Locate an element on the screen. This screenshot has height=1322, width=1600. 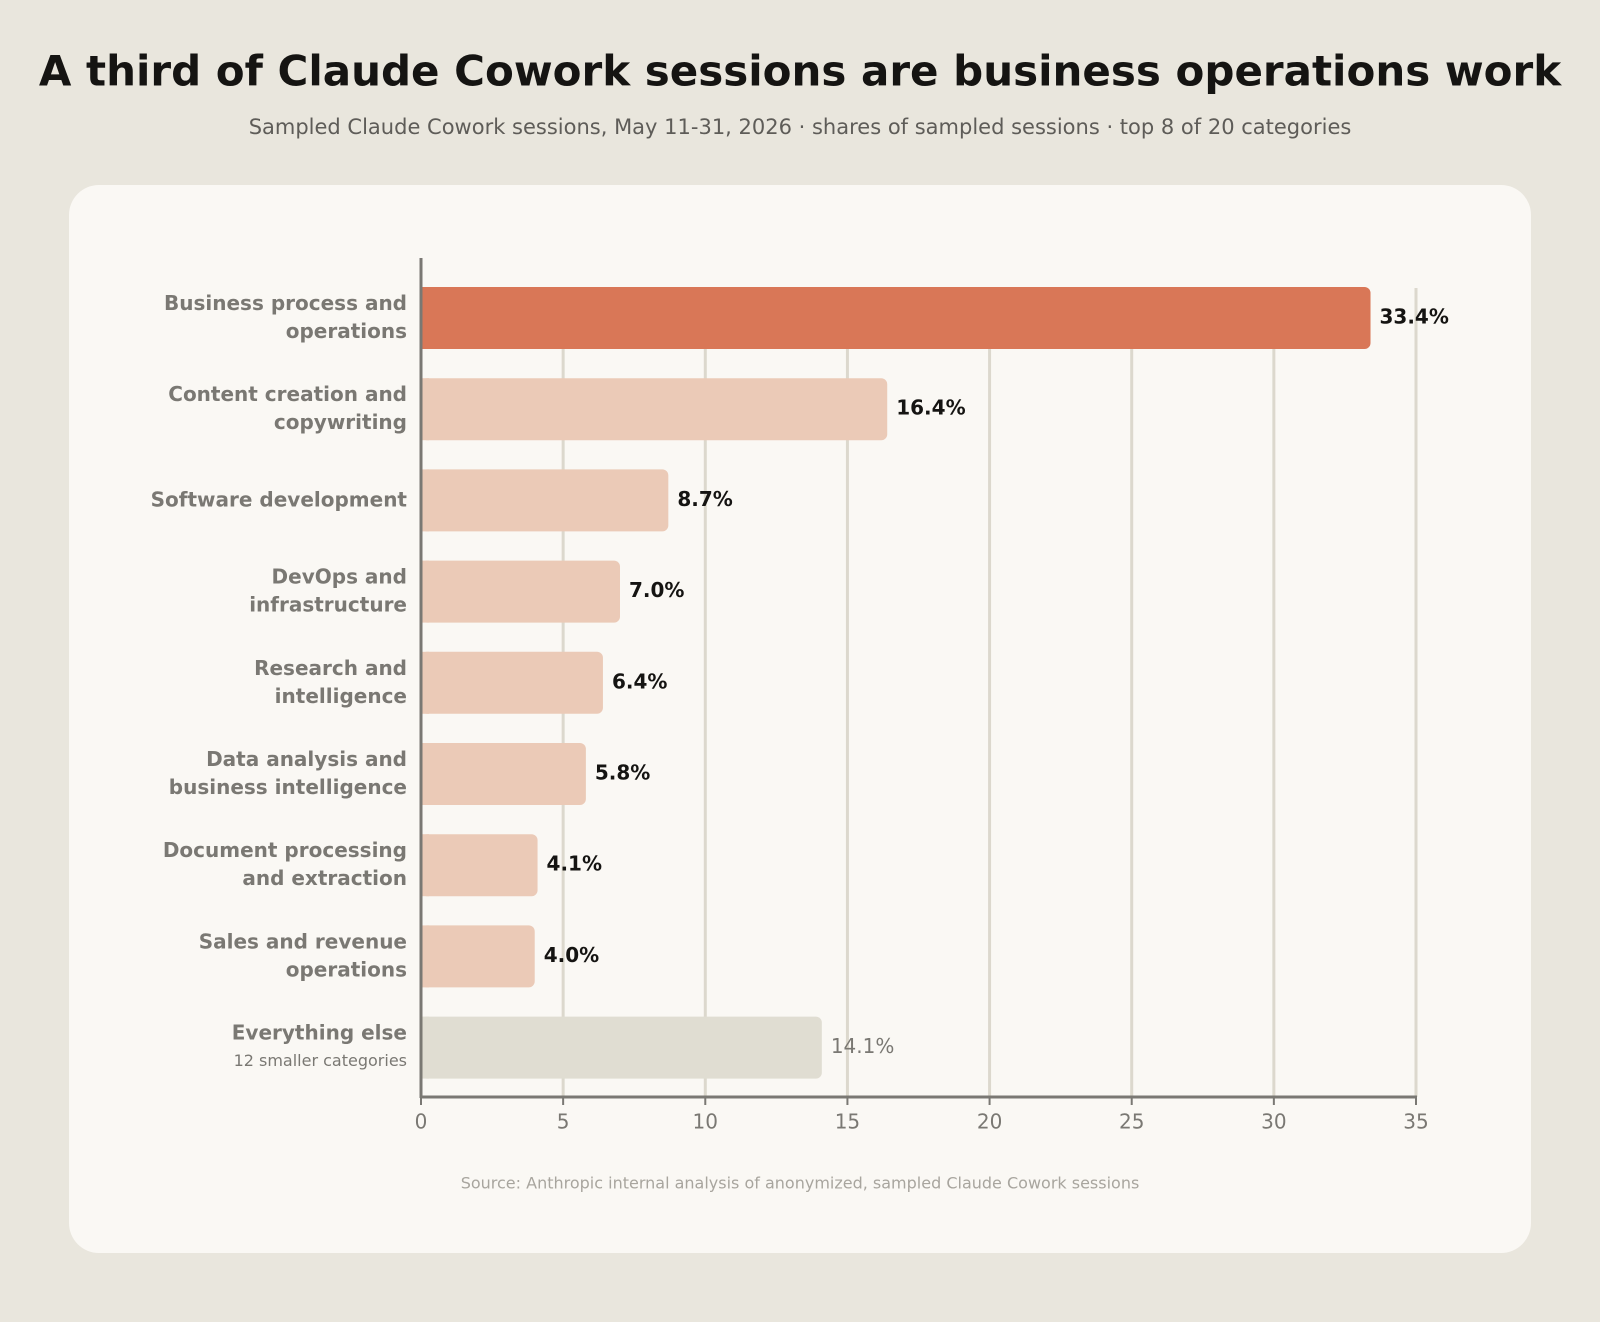
y-tick-label: Content creation and copywriting is located at coordinates (287, 408).